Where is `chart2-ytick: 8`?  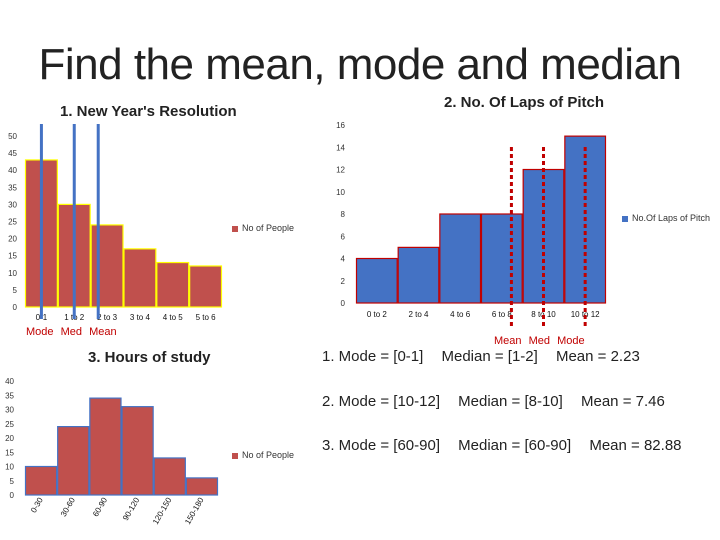 chart2-ytick: 8 is located at coordinates (343, 214).